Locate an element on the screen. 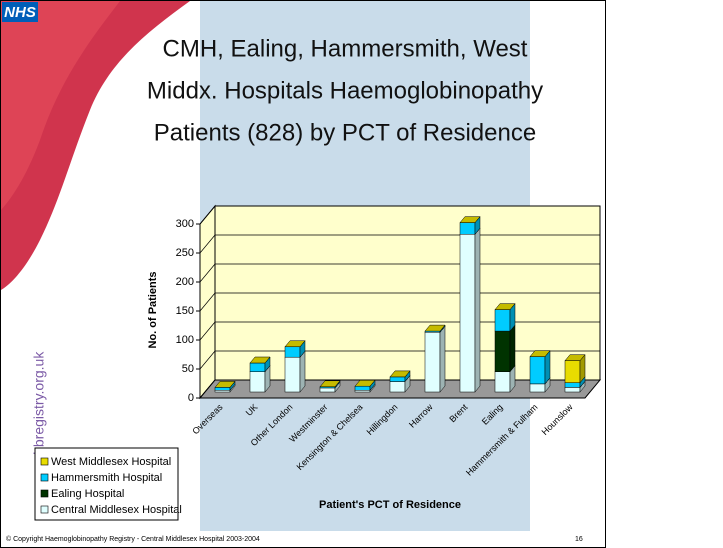 Image resolution: width=723 pixels, height=548 pixels. y-tick-label: 250 is located at coordinates (185, 253).